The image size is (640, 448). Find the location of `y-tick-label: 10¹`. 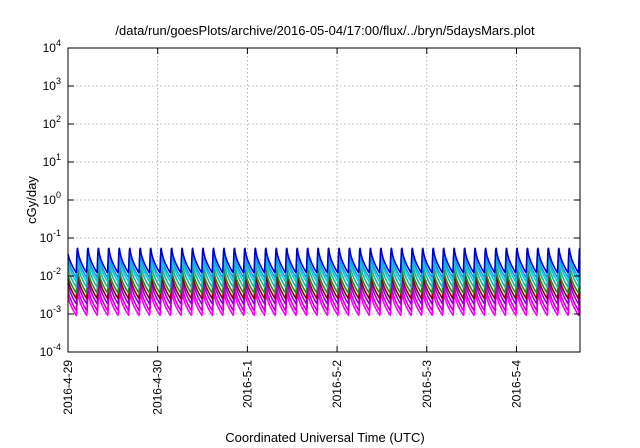

y-tick-label: 10¹ is located at coordinates (52, 160).